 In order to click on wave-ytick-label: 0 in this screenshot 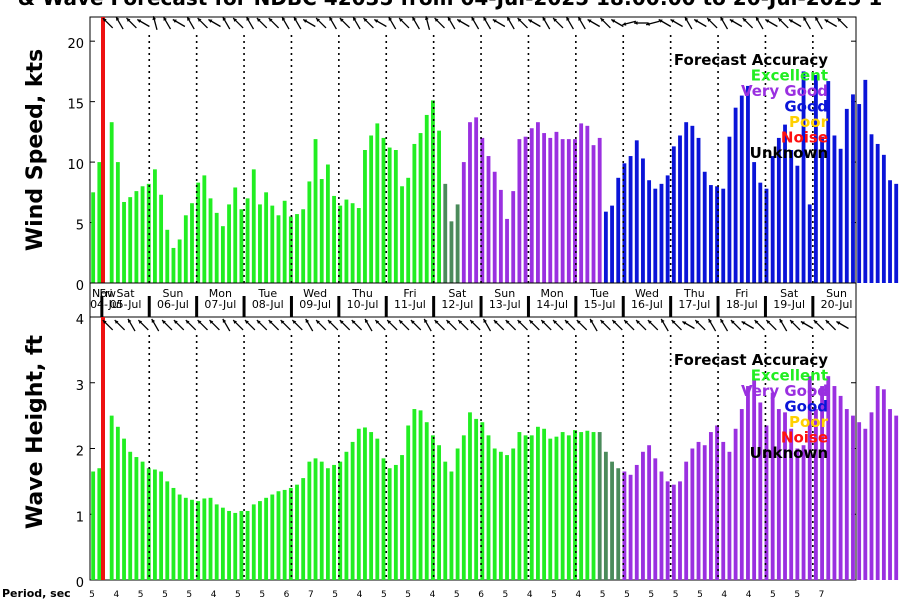, I will do `click(80, 583)`.